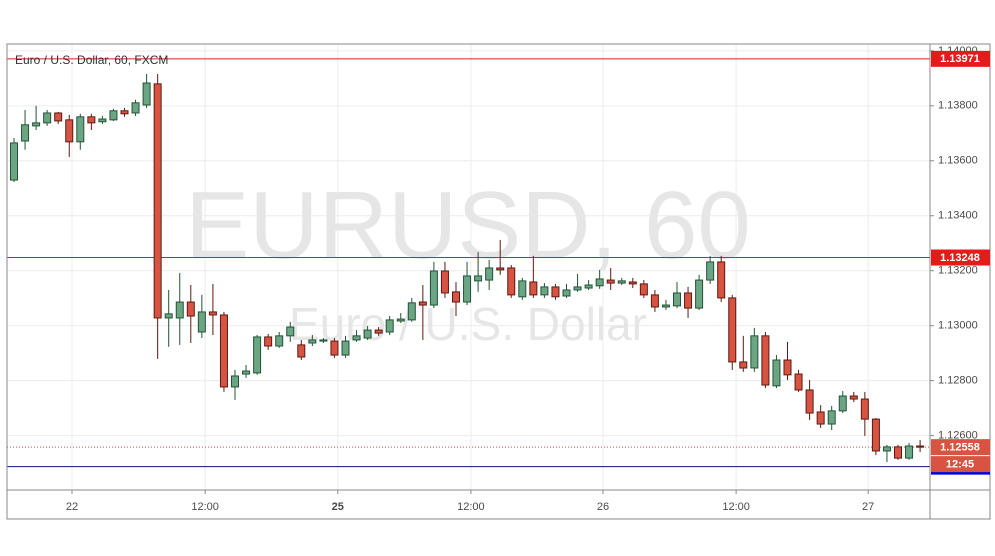  Describe the element at coordinates (72, 507) in the screenshot. I see `x-tick-label: 22` at that location.